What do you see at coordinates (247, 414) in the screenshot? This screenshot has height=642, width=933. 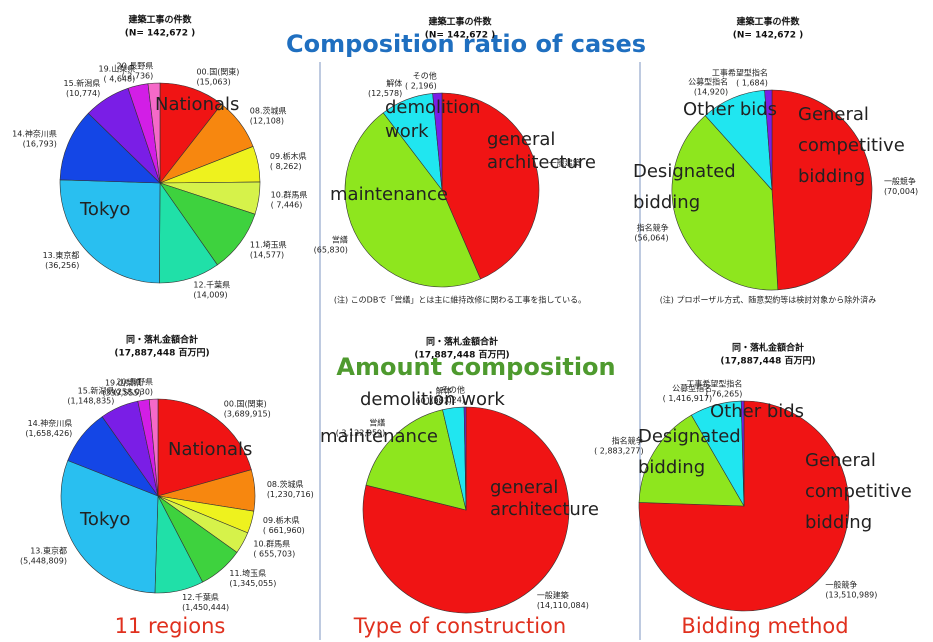 I see `slice-value: (3,689,915)` at bounding box center [247, 414].